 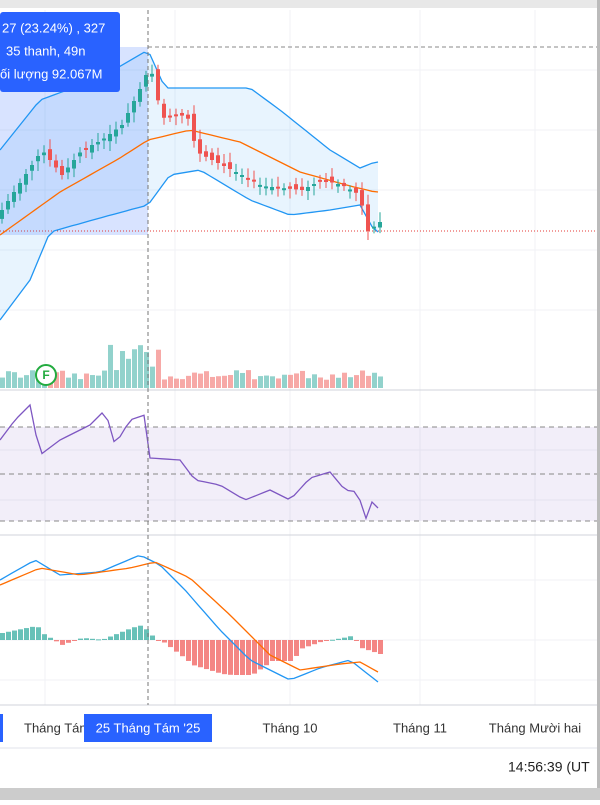 What do you see at coordinates (60, 52) in the screenshot?
I see `tooltip` at bounding box center [60, 52].